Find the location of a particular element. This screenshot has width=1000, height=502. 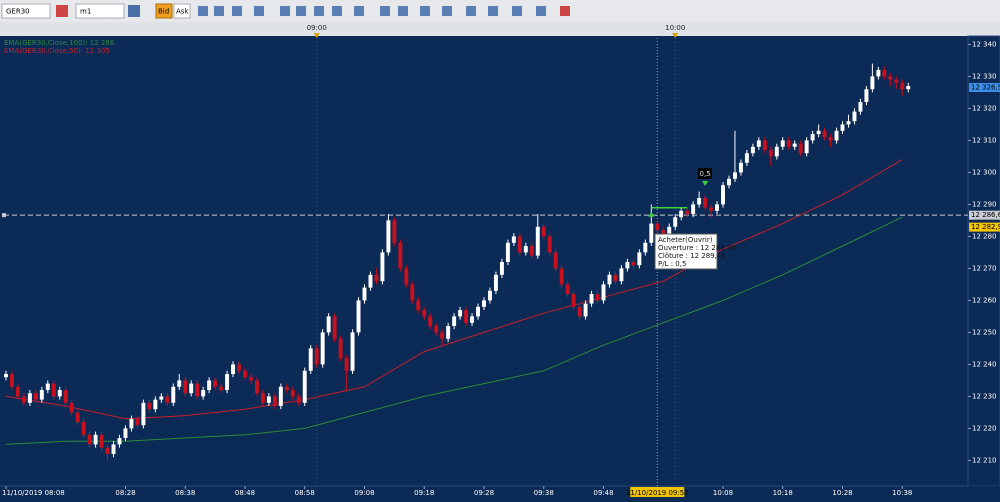

ask-label: Ask is located at coordinates (182, 12).